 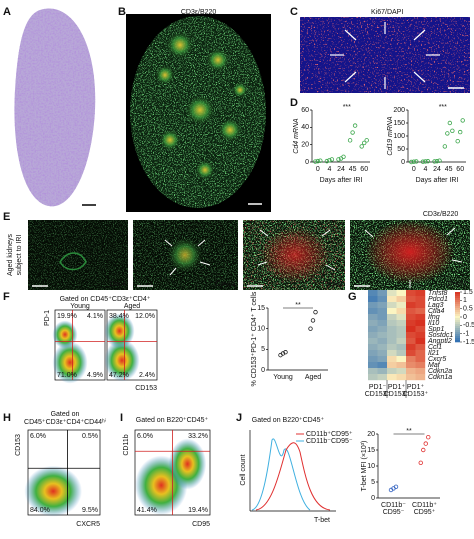 What do you see at coordinates (322, 520) in the screenshot?
I see `x-axis-label: T-bet` at bounding box center [322, 520].